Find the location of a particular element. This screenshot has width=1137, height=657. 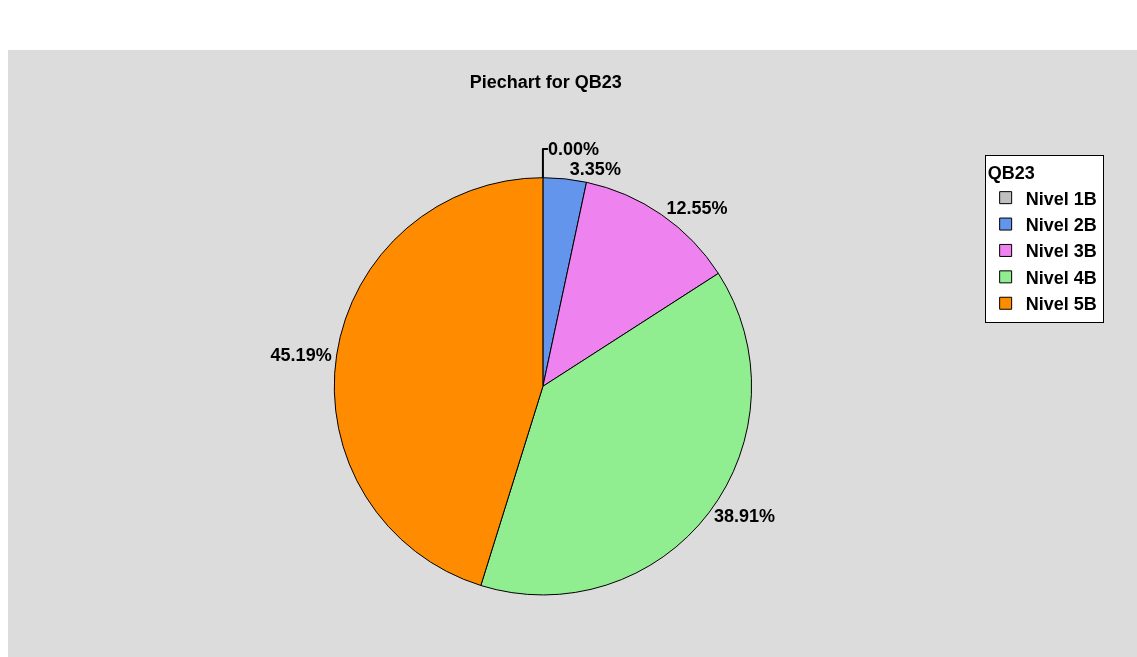

data-label: 3.35% is located at coordinates (595, 168).